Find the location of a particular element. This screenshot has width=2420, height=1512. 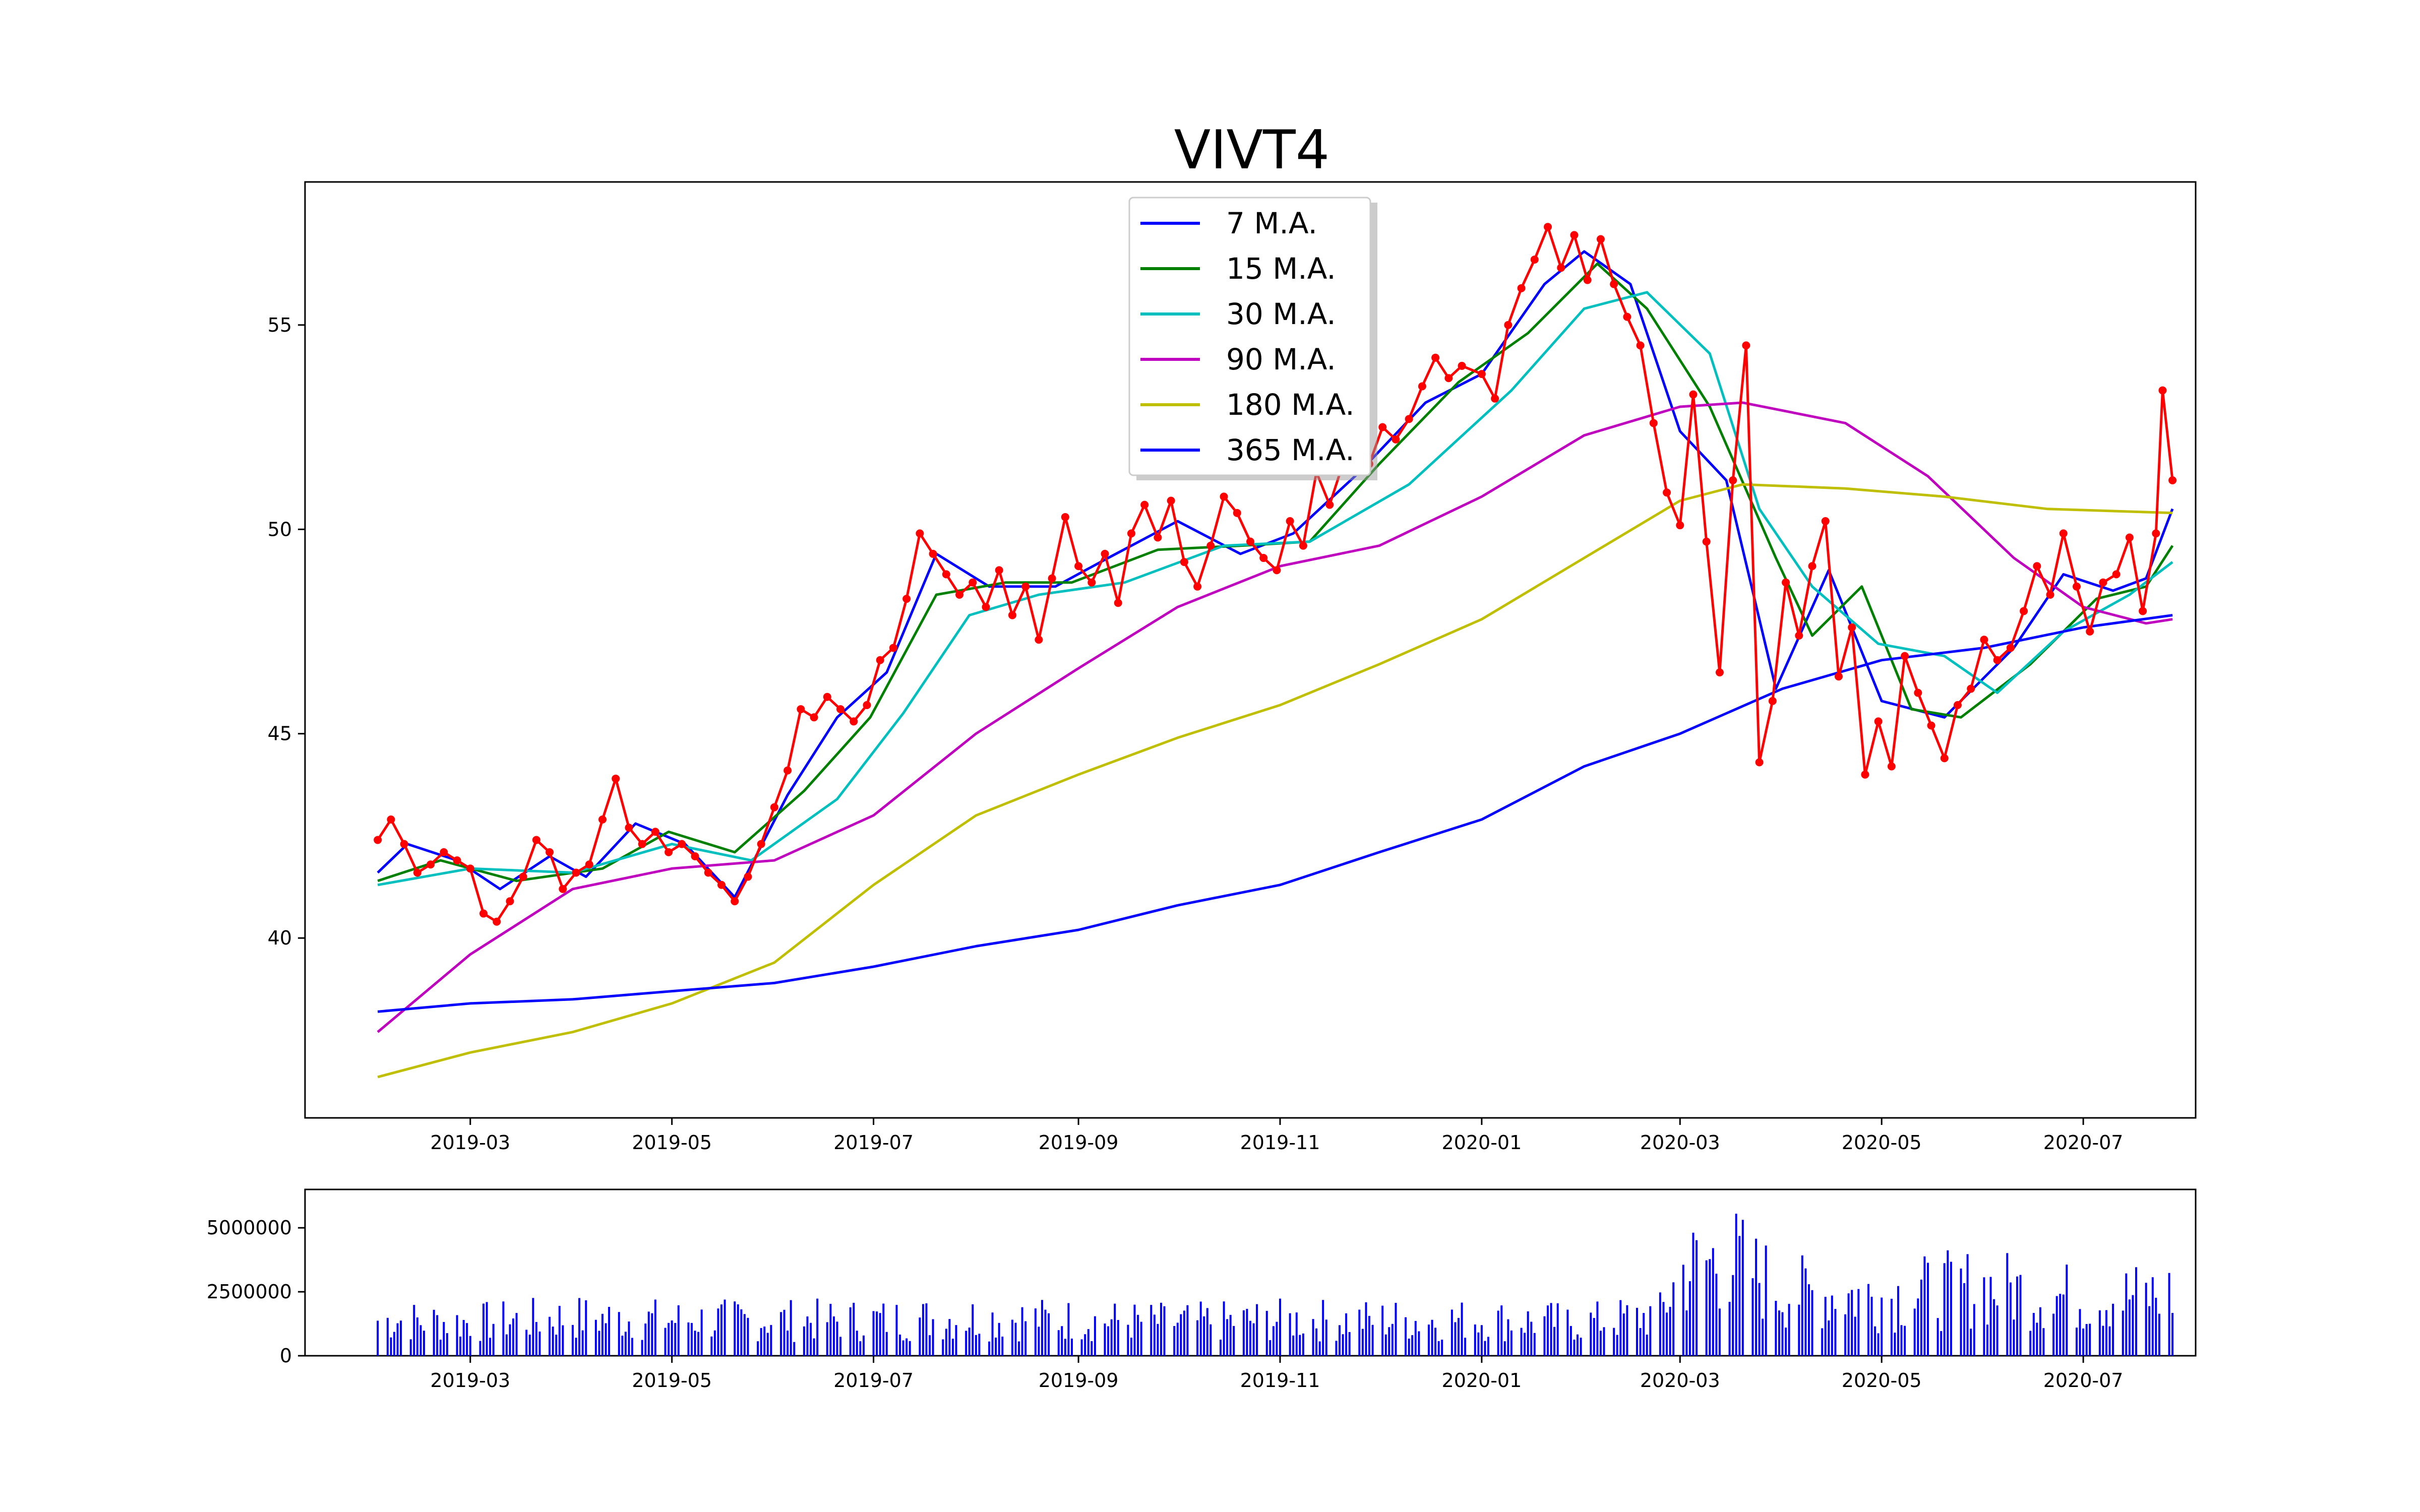

y-tick-label: 2500000 is located at coordinates (249, 1292).